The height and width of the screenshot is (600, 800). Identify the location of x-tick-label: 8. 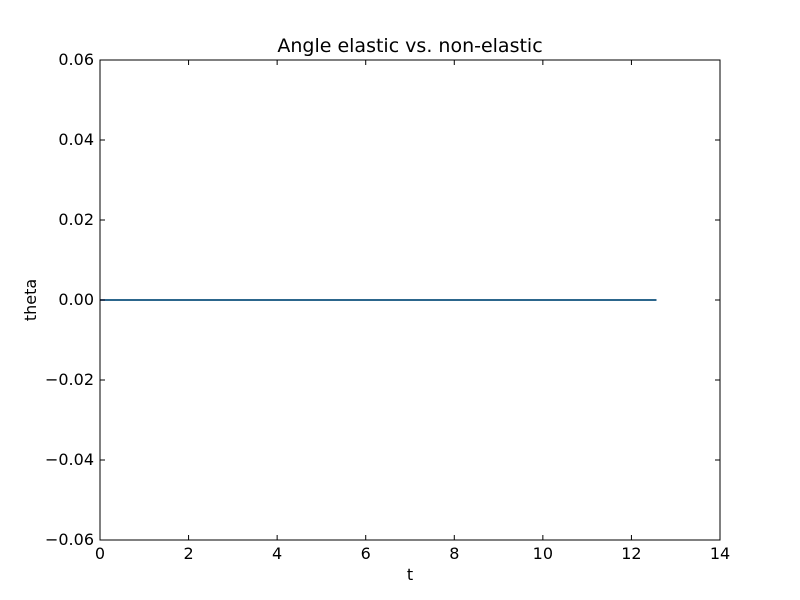
(454, 553).